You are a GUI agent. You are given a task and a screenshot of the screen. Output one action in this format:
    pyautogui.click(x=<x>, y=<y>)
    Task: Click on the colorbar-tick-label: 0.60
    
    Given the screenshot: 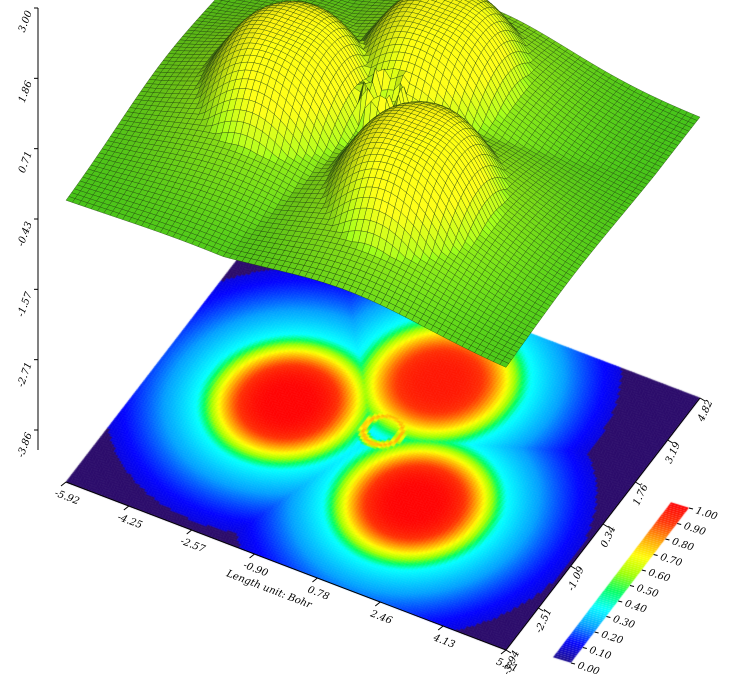 What is the action you would take?
    pyautogui.click(x=659, y=576)
    